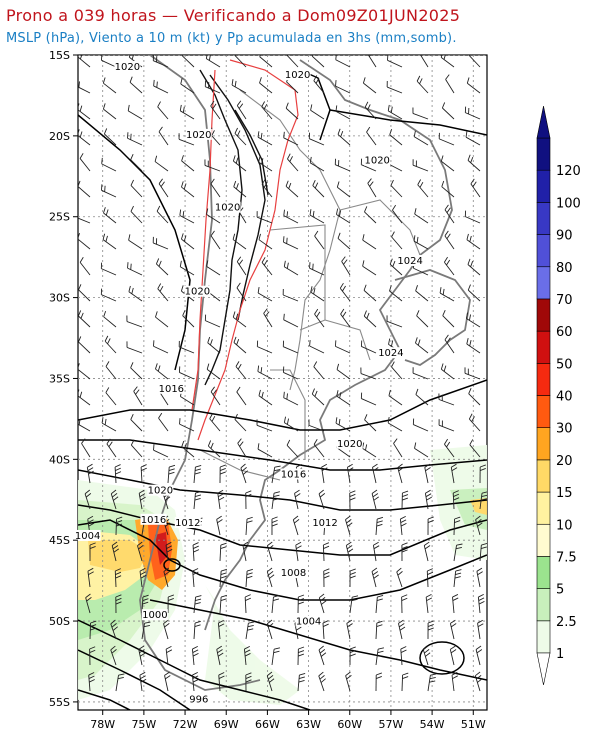  What do you see at coordinates (564, 236) in the screenshot?
I see `colorbar-label: 90` at bounding box center [564, 236].